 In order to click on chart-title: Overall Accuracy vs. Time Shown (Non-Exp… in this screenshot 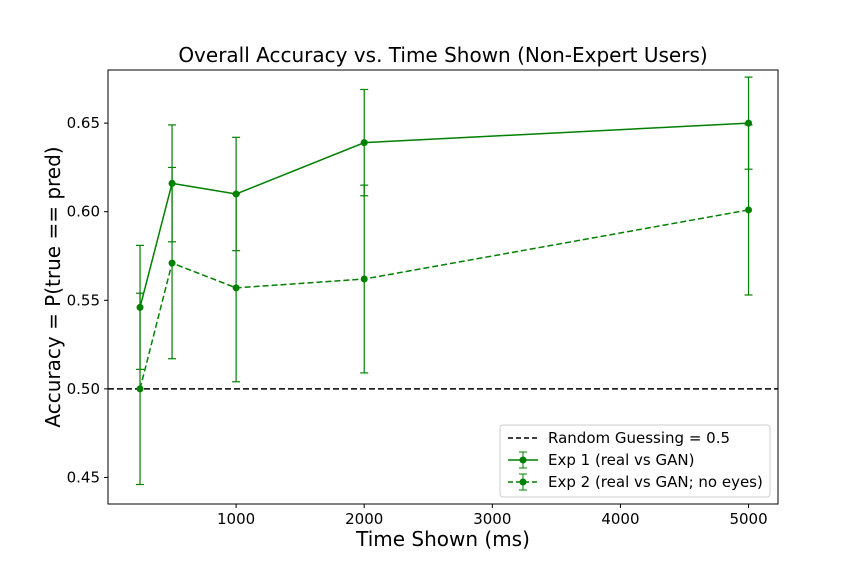, I will do `click(442, 55)`.